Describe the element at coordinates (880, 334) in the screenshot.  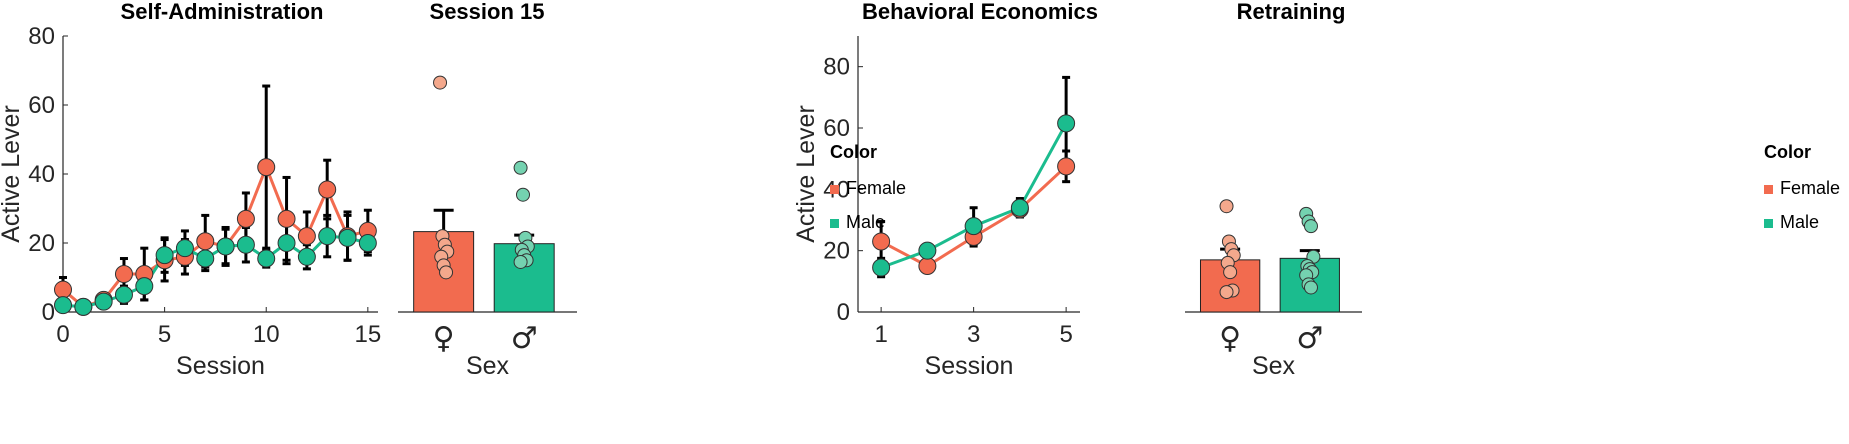
I see `x-tick-label: 1` at that location.